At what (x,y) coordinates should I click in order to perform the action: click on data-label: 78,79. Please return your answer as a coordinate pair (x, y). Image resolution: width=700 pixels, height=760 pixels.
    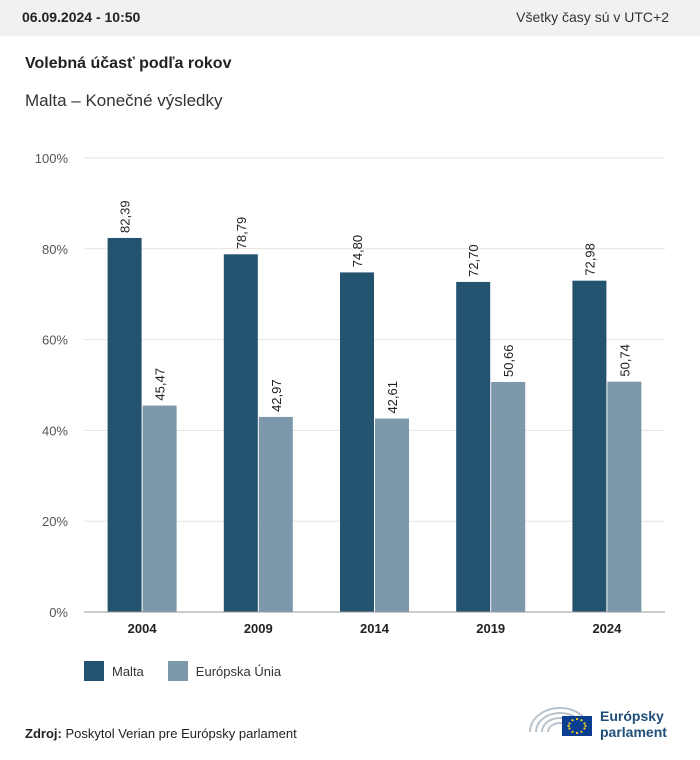
    Looking at the image, I should click on (241, 233).